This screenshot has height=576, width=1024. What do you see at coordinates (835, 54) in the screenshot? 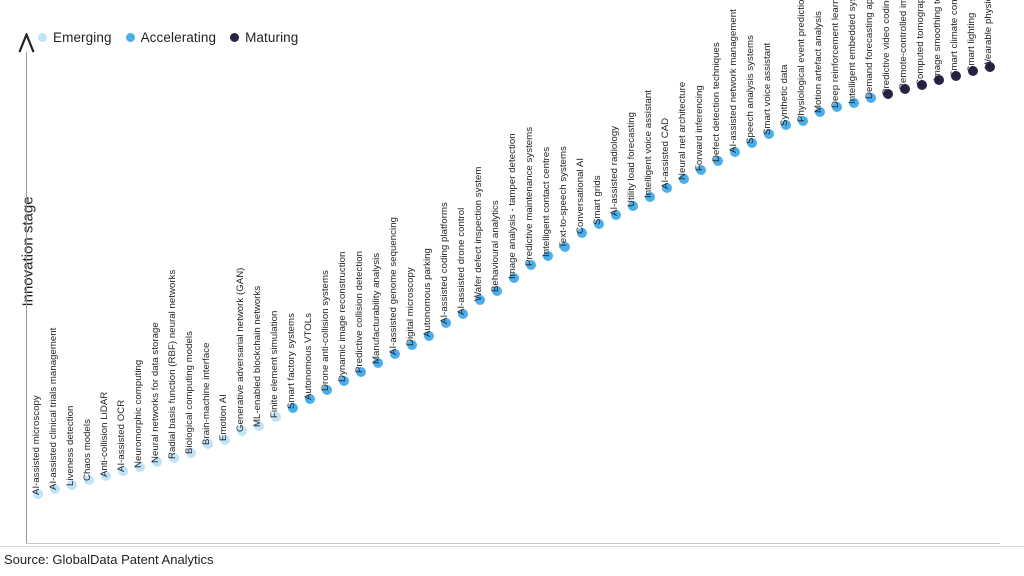
I see `data-point-label: Deep reinforcement learning` at bounding box center [835, 54].